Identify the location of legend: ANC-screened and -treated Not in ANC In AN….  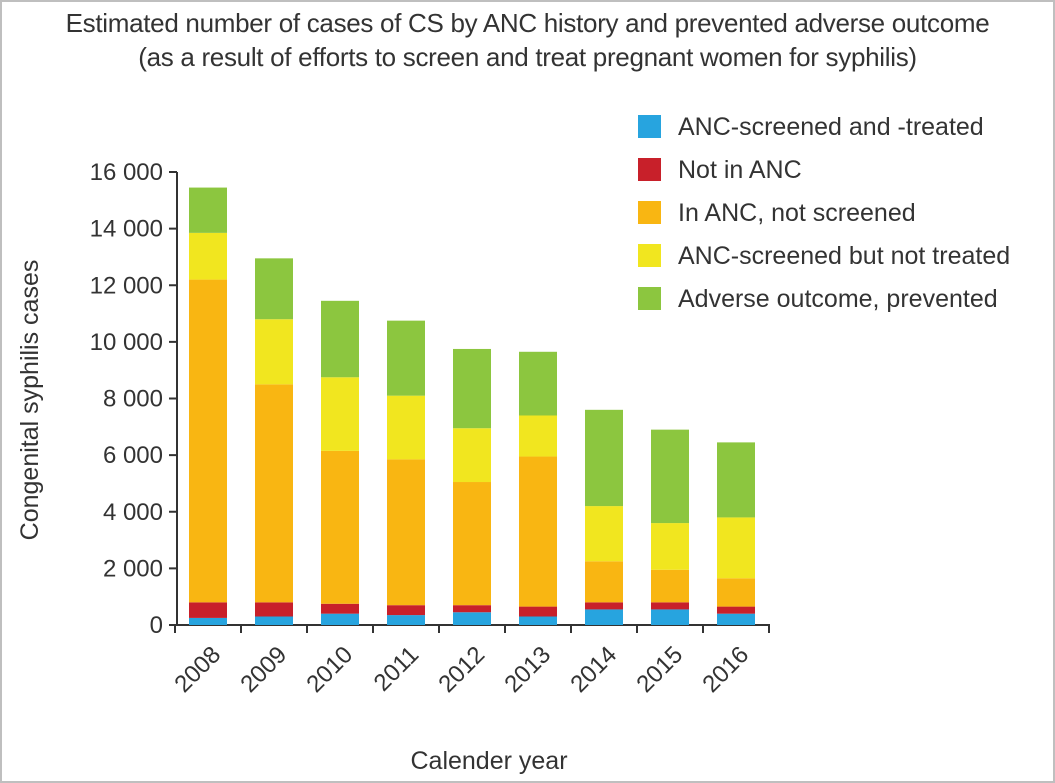
(824, 213).